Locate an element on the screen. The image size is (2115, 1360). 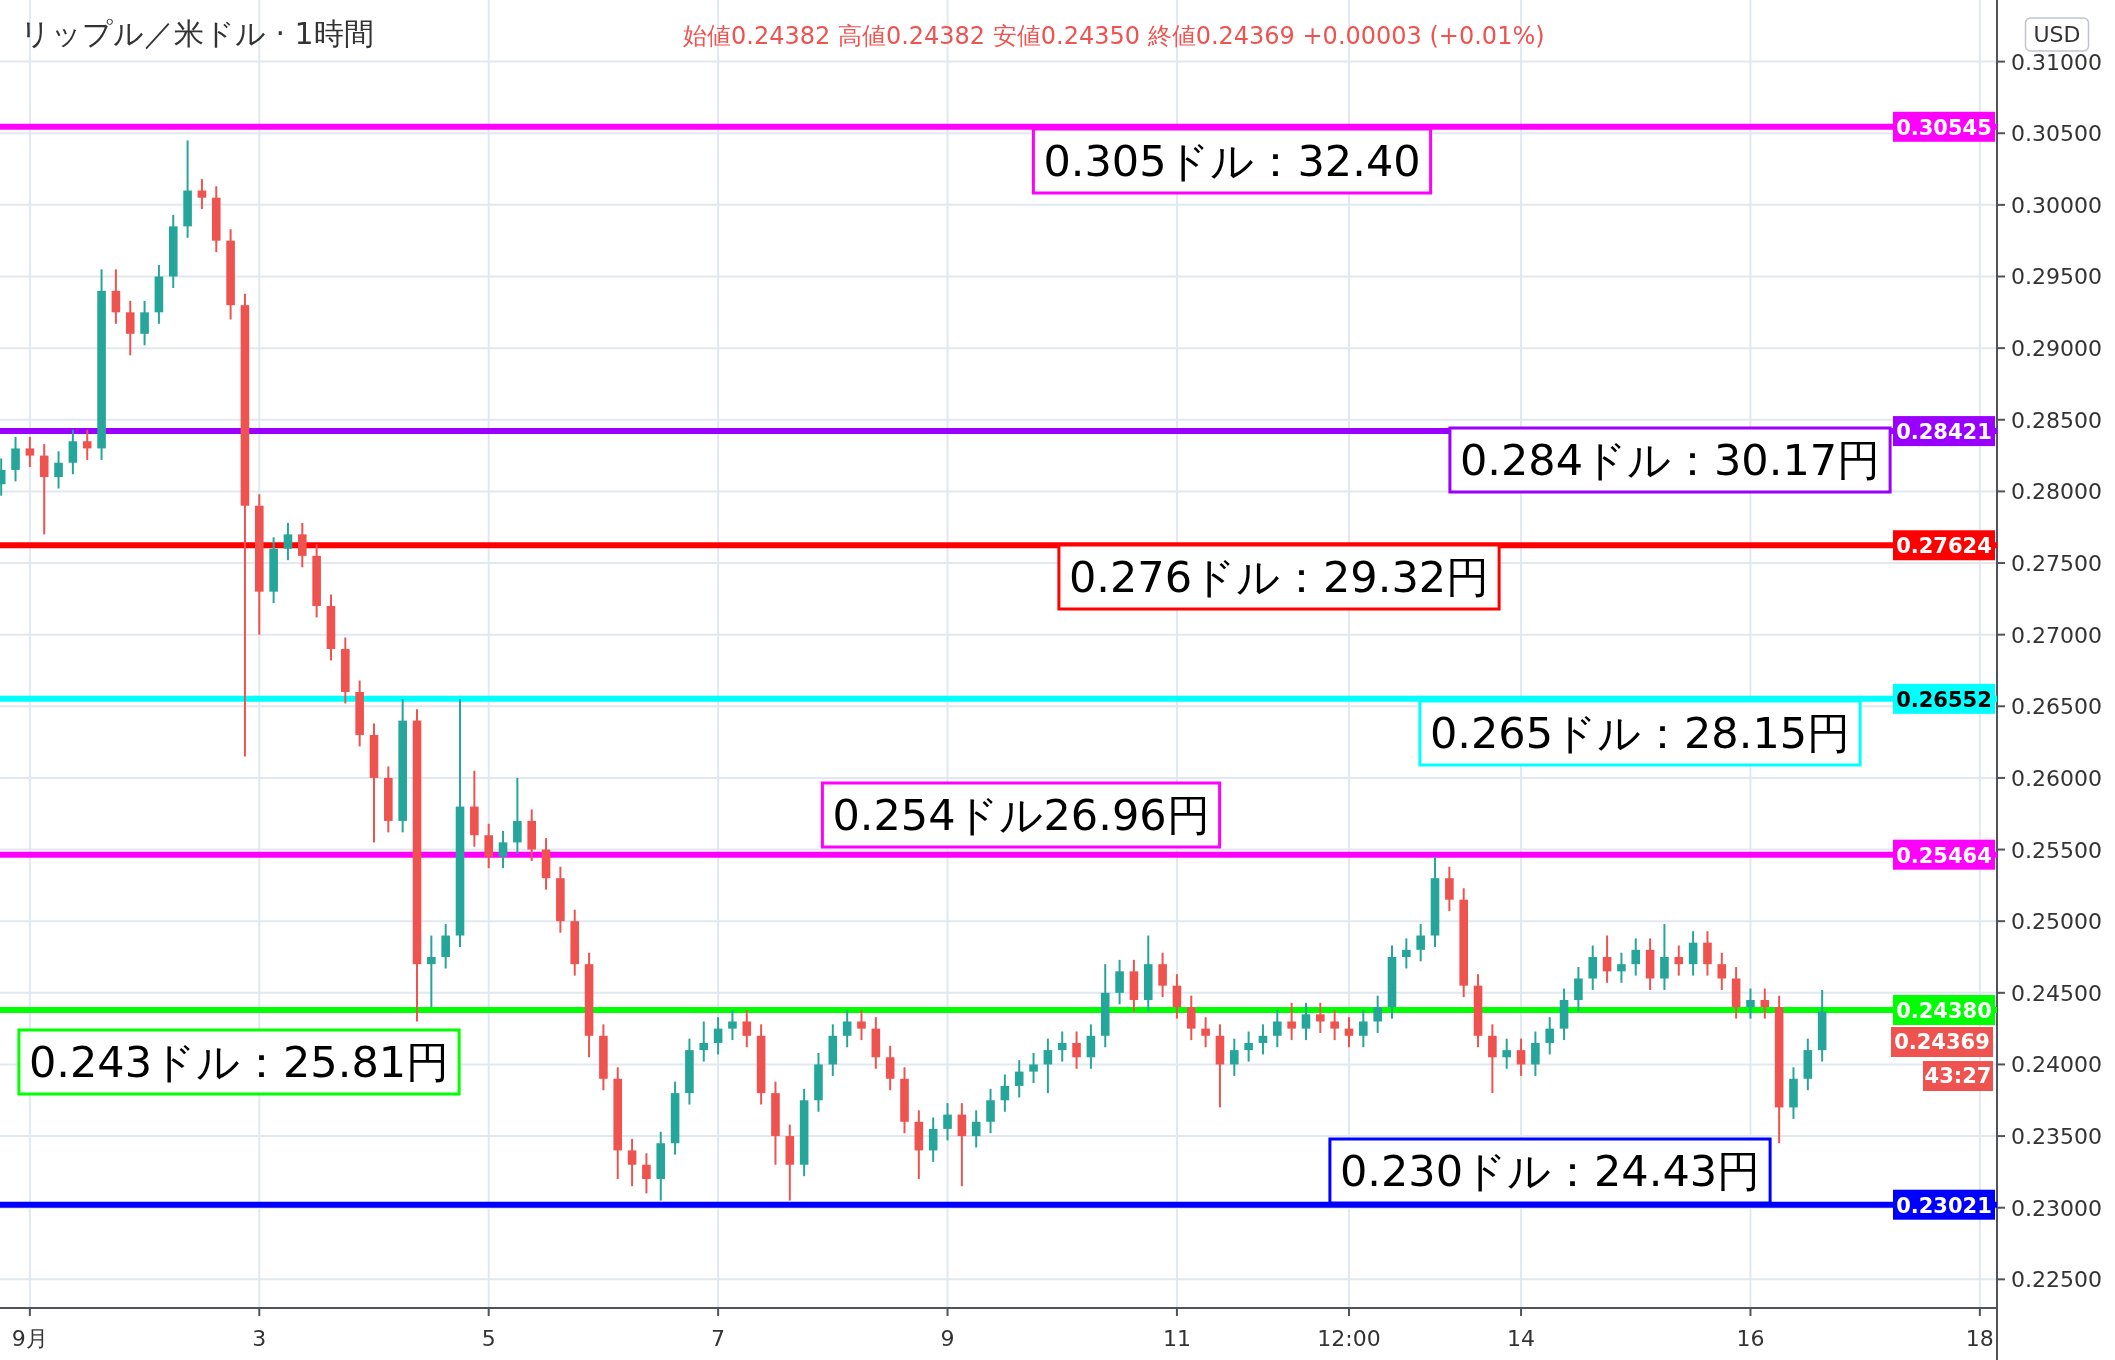
y-tick-label: 0.24500 is located at coordinates (2056, 993).